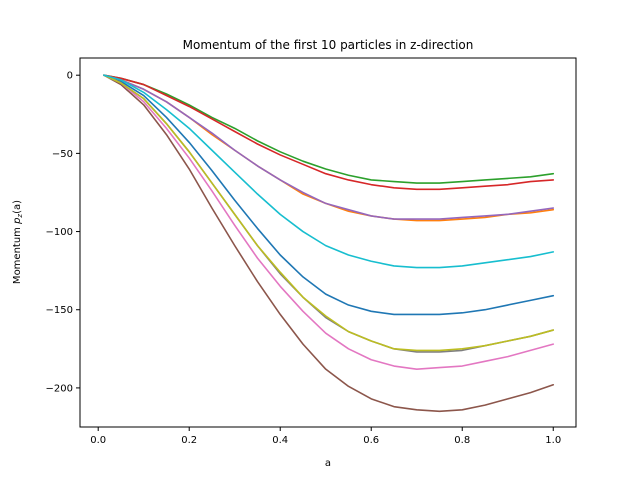 Image resolution: width=640 pixels, height=480 pixels. I want to click on x-tick-label: 0.2, so click(189, 440).